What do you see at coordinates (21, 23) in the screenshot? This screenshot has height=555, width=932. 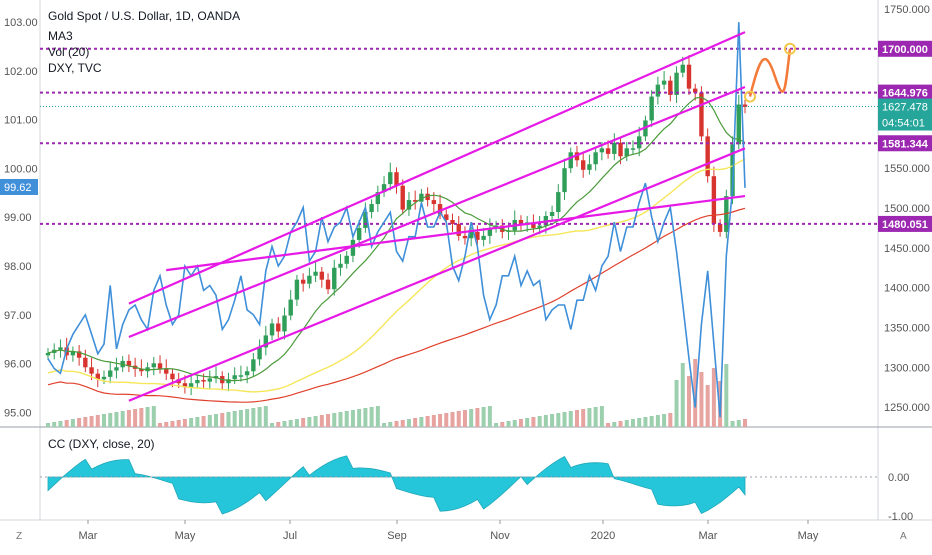 I see `left-tick-label: 103.00` at bounding box center [21, 23].